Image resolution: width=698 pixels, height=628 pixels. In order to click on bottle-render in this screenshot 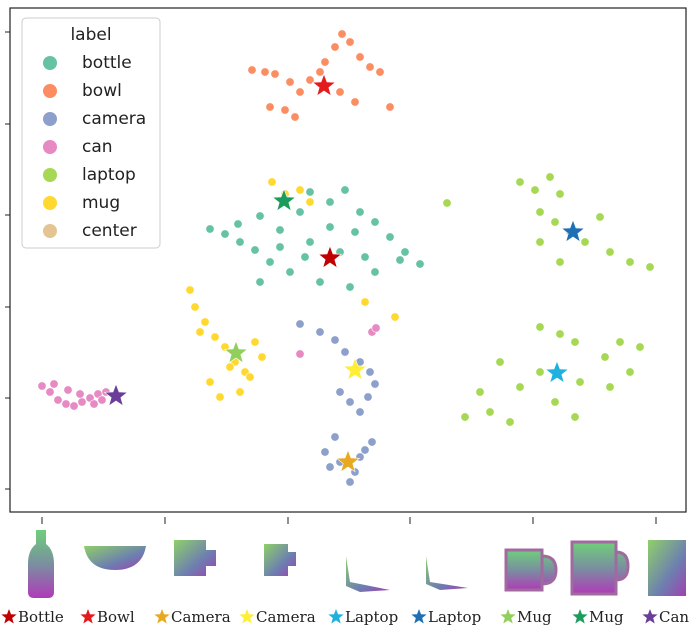, I will do `click(41, 564)`.